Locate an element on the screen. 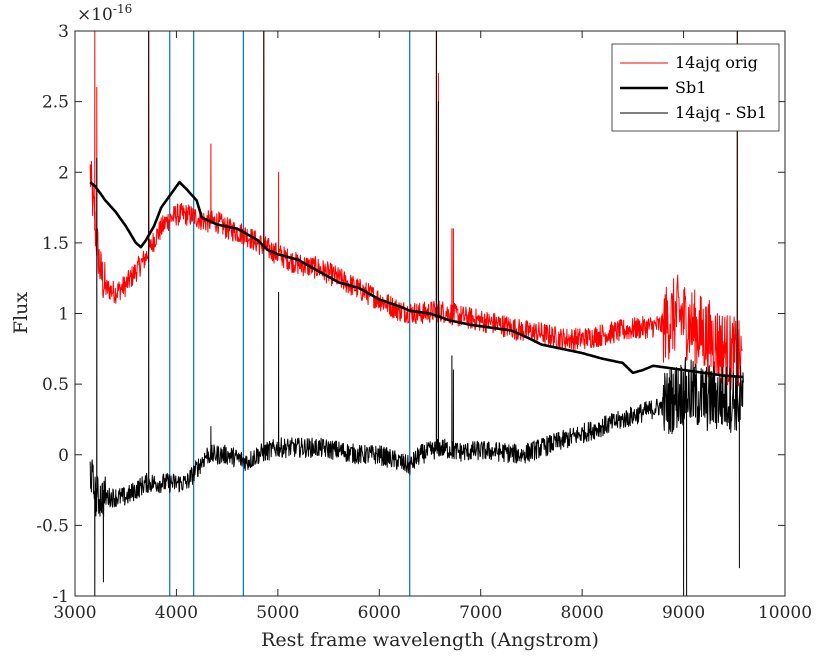 The width and height of the screenshot is (830, 657). x-tick-label: 5000 is located at coordinates (277, 613).